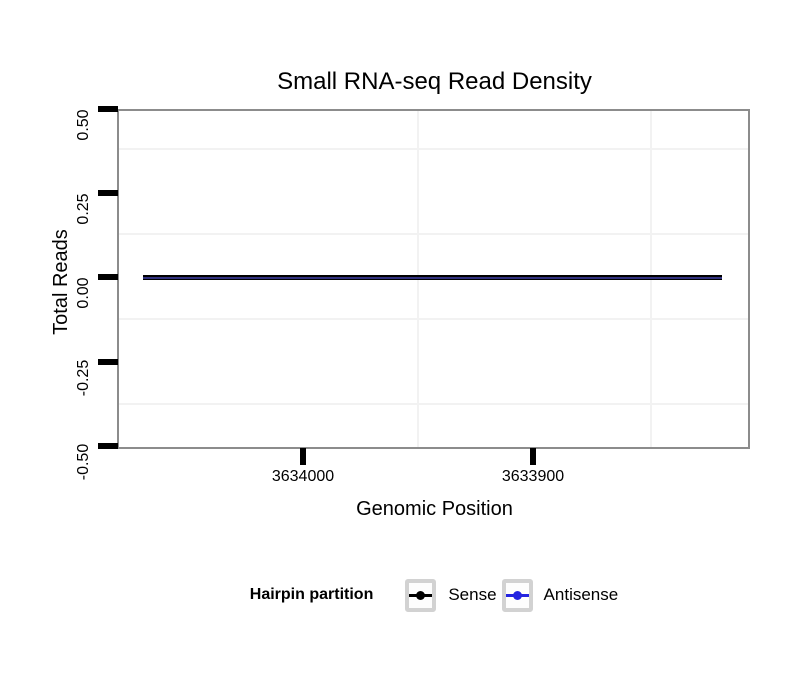  I want to click on legend-title: Hairpin partition, so click(311, 594).